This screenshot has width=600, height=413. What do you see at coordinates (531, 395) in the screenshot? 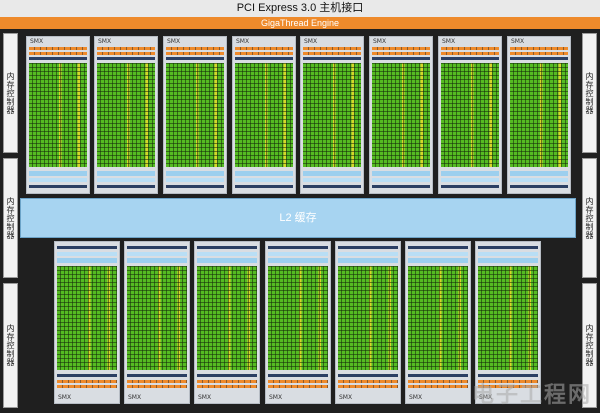
I see `watermark: 电子工程网` at bounding box center [531, 395].